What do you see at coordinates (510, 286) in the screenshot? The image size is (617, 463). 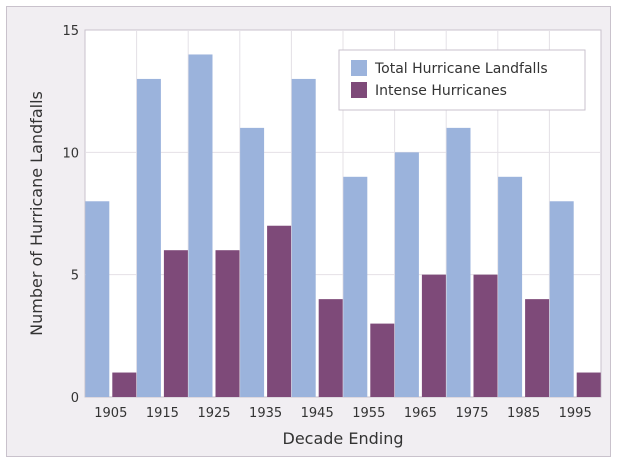 I see `bar-total-1985` at bounding box center [510, 286].